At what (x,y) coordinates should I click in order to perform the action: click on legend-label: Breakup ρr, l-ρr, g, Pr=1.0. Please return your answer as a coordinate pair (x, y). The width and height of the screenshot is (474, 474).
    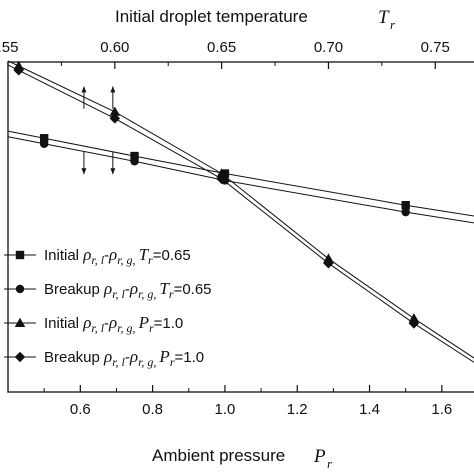
    Looking at the image, I should click on (124, 358).